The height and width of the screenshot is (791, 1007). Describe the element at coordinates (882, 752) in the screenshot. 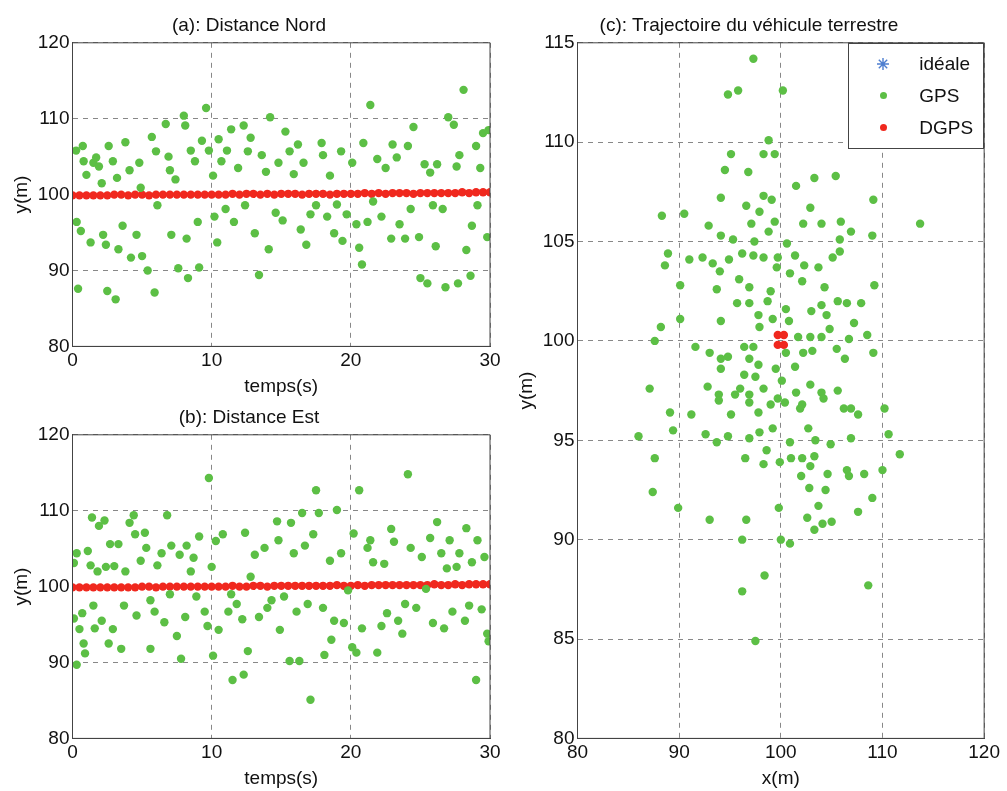

I see `x-tick-label: 110` at that location.